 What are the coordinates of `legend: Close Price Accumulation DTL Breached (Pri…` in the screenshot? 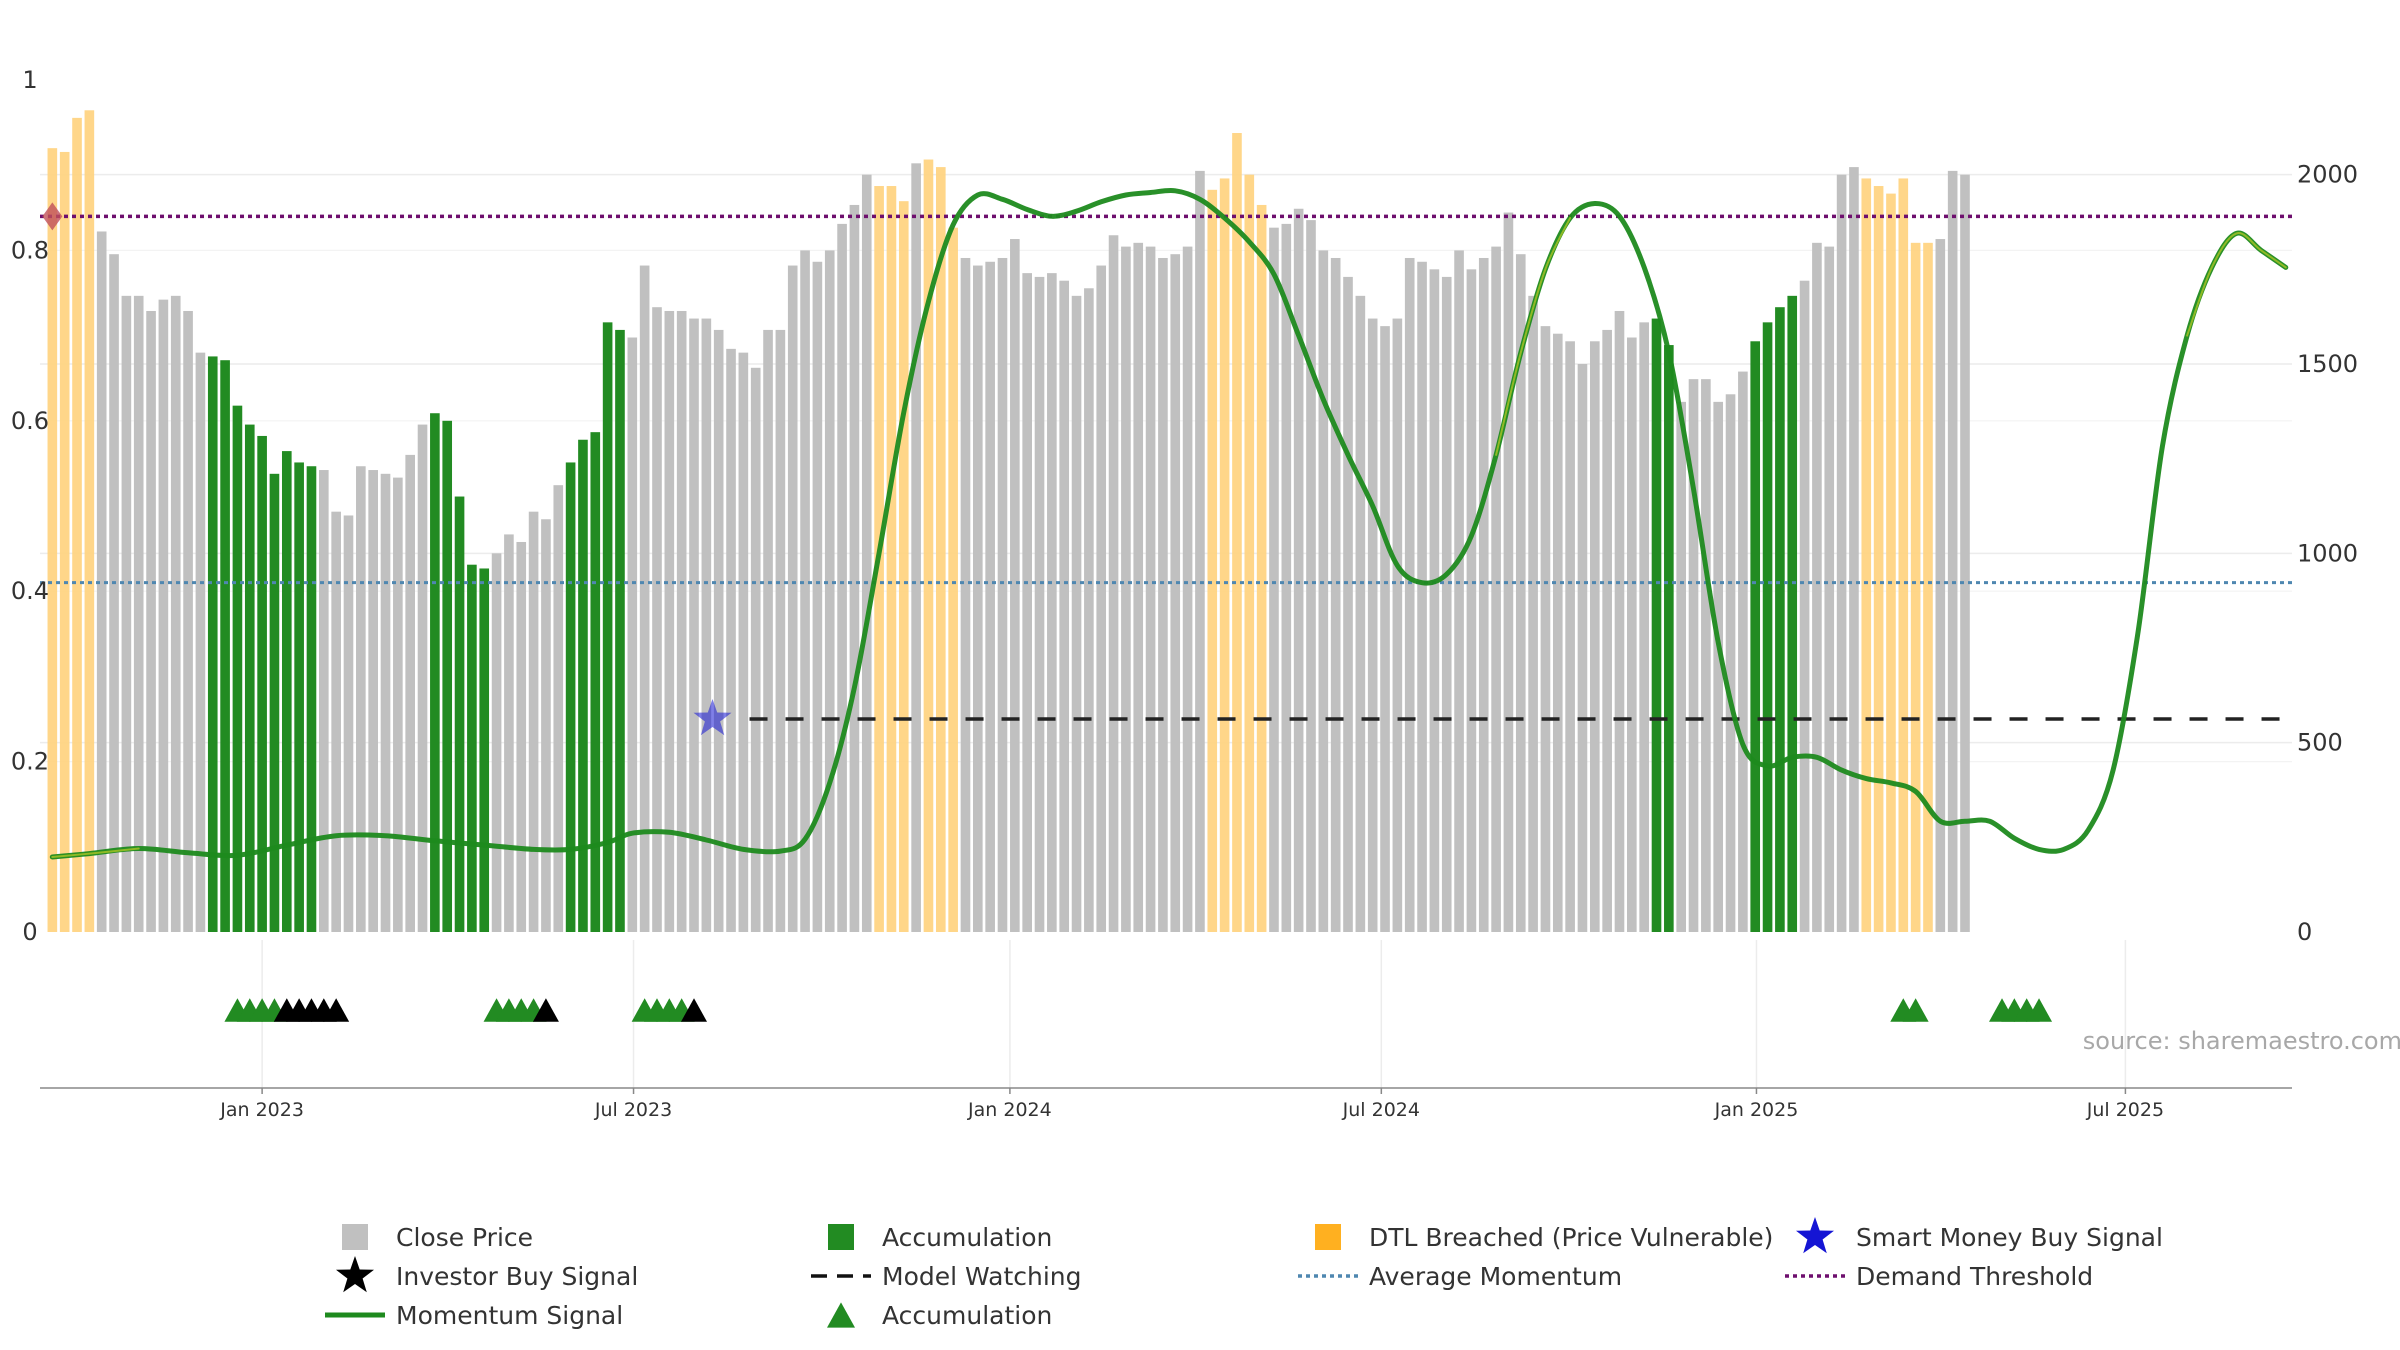 It's located at (1244, 1273).